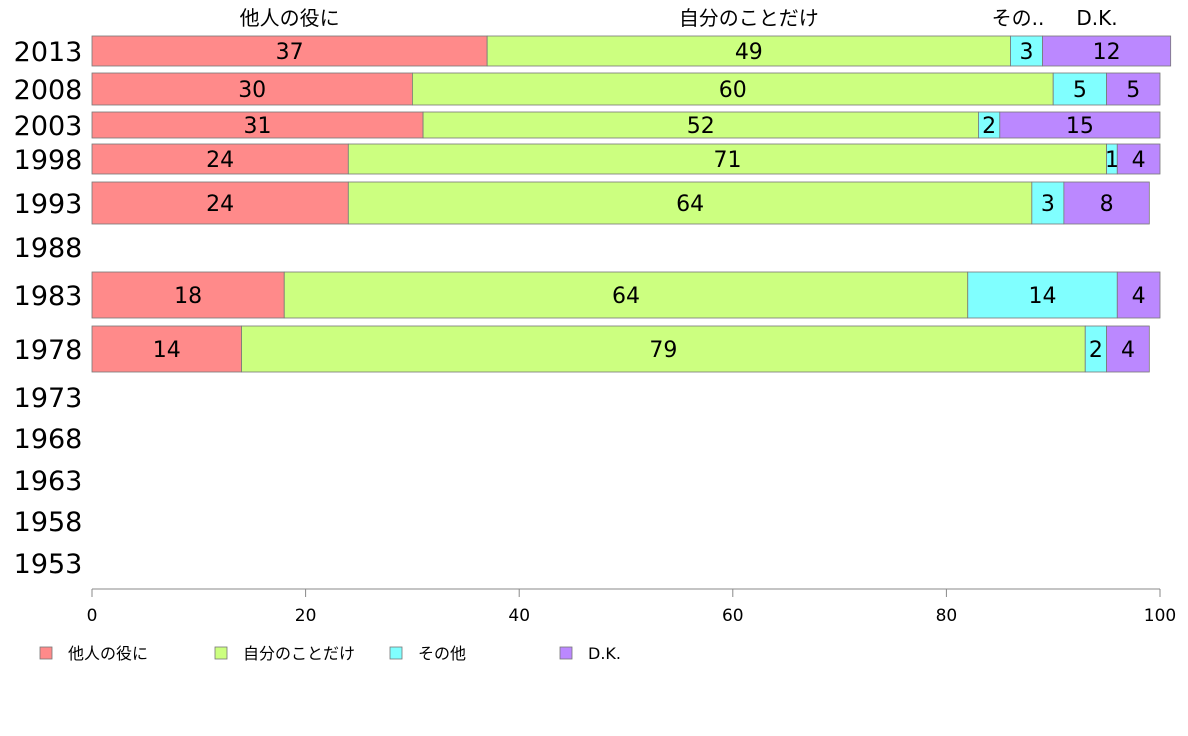 This screenshot has width=1188, height=736. I want to click on x-tick-label: 60, so click(733, 616).